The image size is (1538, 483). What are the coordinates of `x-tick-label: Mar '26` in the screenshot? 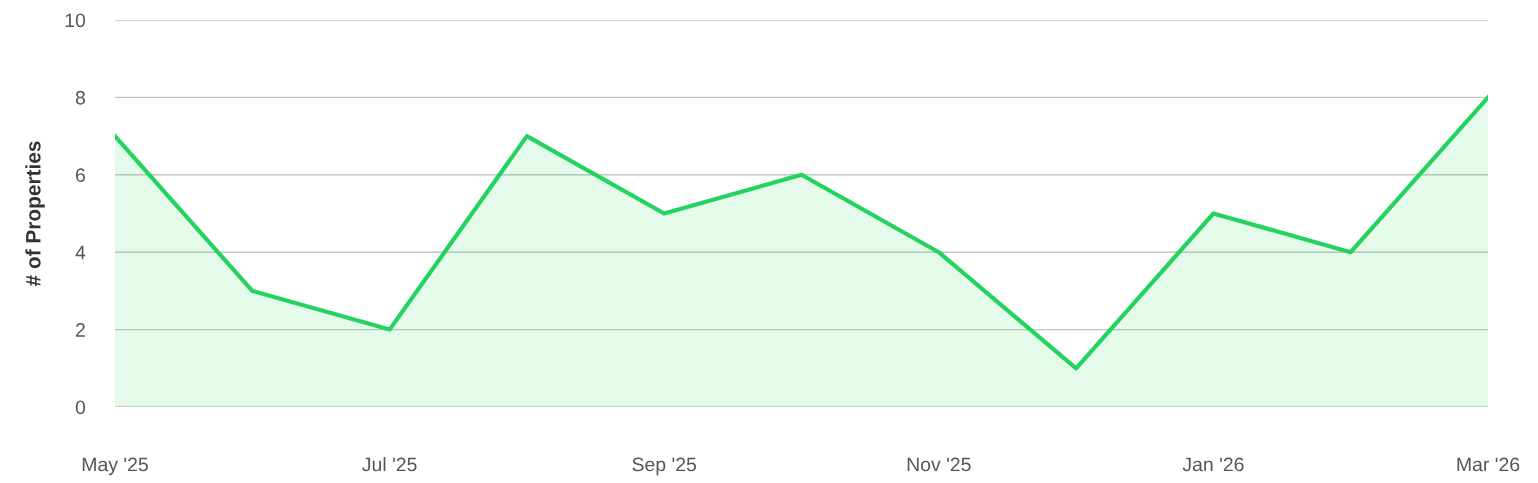 It's located at (1488, 464).